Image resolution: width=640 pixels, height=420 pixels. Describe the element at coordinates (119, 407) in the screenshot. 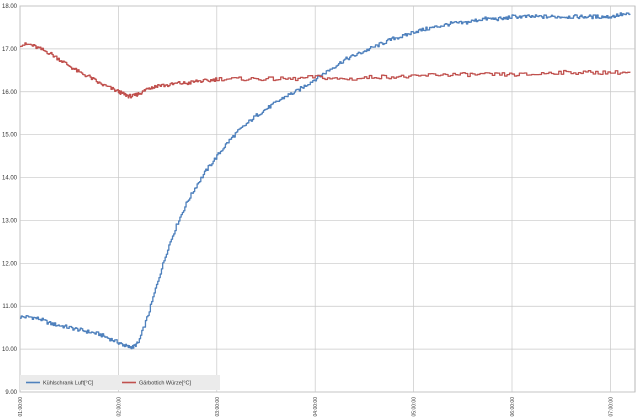

I see `x-tick-label: 02:00:00` at that location.